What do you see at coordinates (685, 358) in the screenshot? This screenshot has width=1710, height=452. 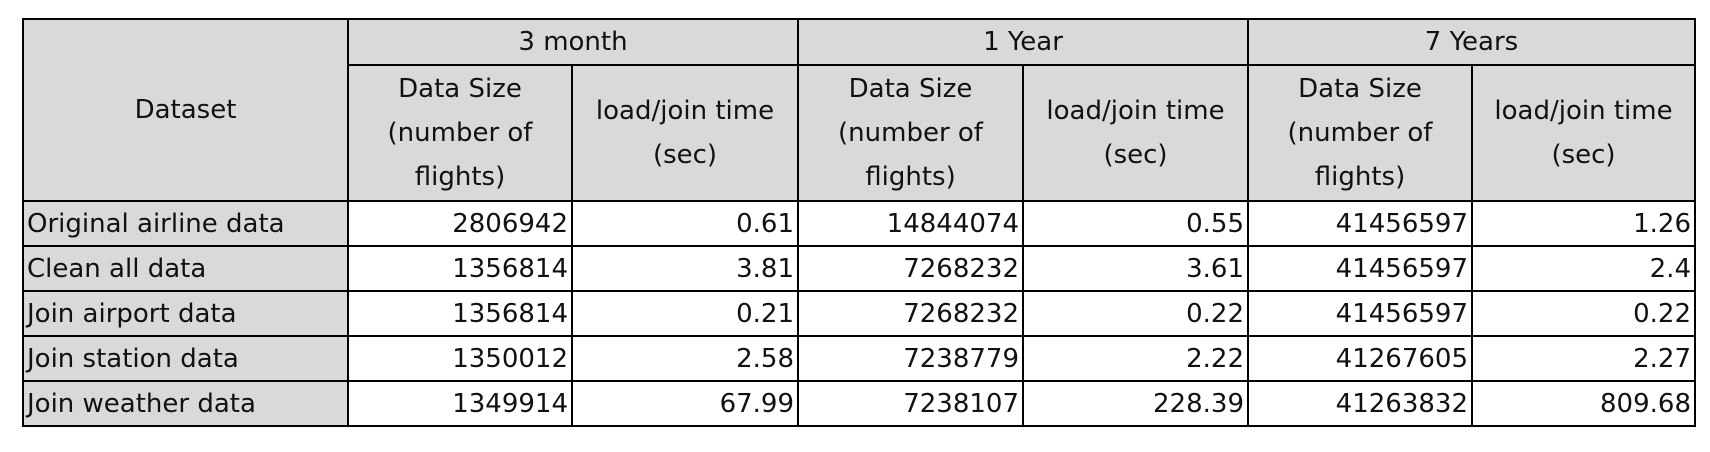 I see `cell-value: 2.58` at bounding box center [685, 358].